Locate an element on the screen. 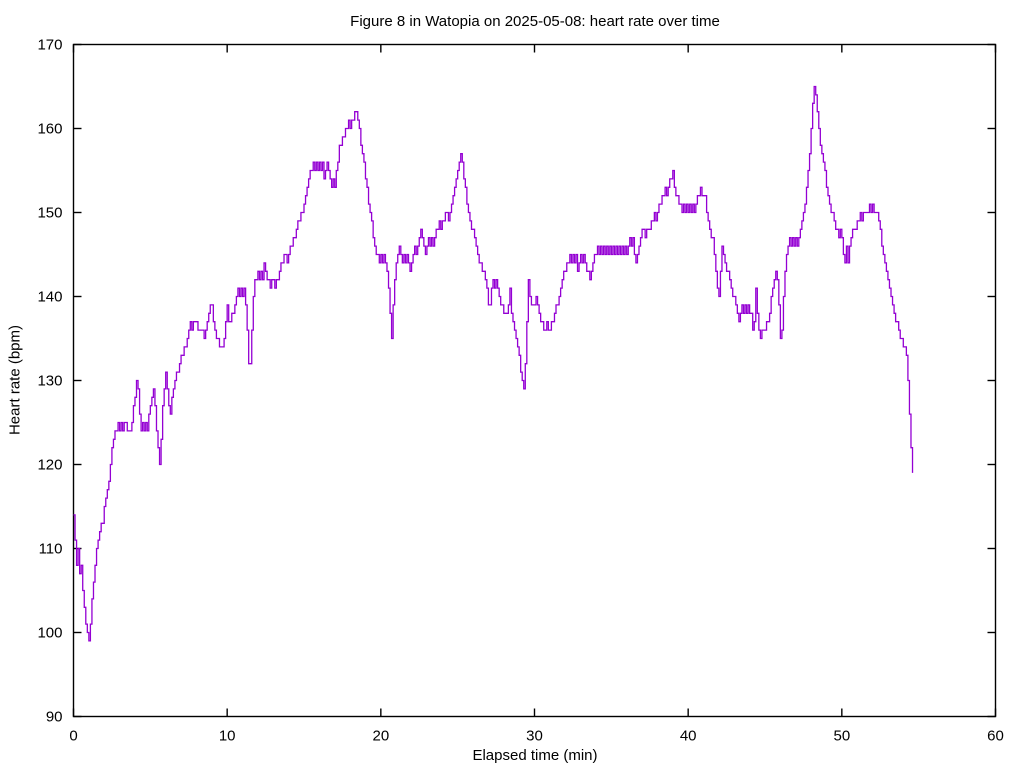 This screenshot has width=1024, height=768. x-tick-label: 60 is located at coordinates (995, 736).